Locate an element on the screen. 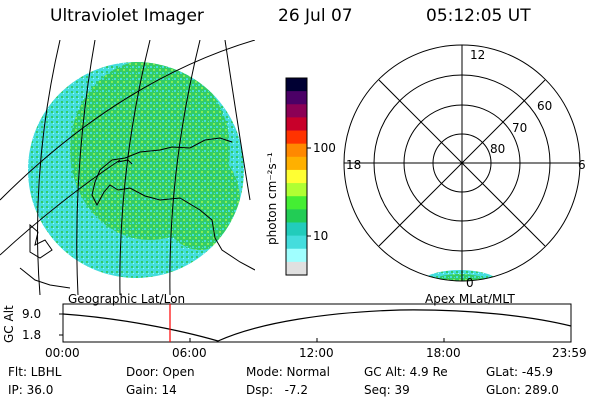 This screenshot has width=600, height=400. glon-info: GLon: 289.0 is located at coordinates (522, 390).